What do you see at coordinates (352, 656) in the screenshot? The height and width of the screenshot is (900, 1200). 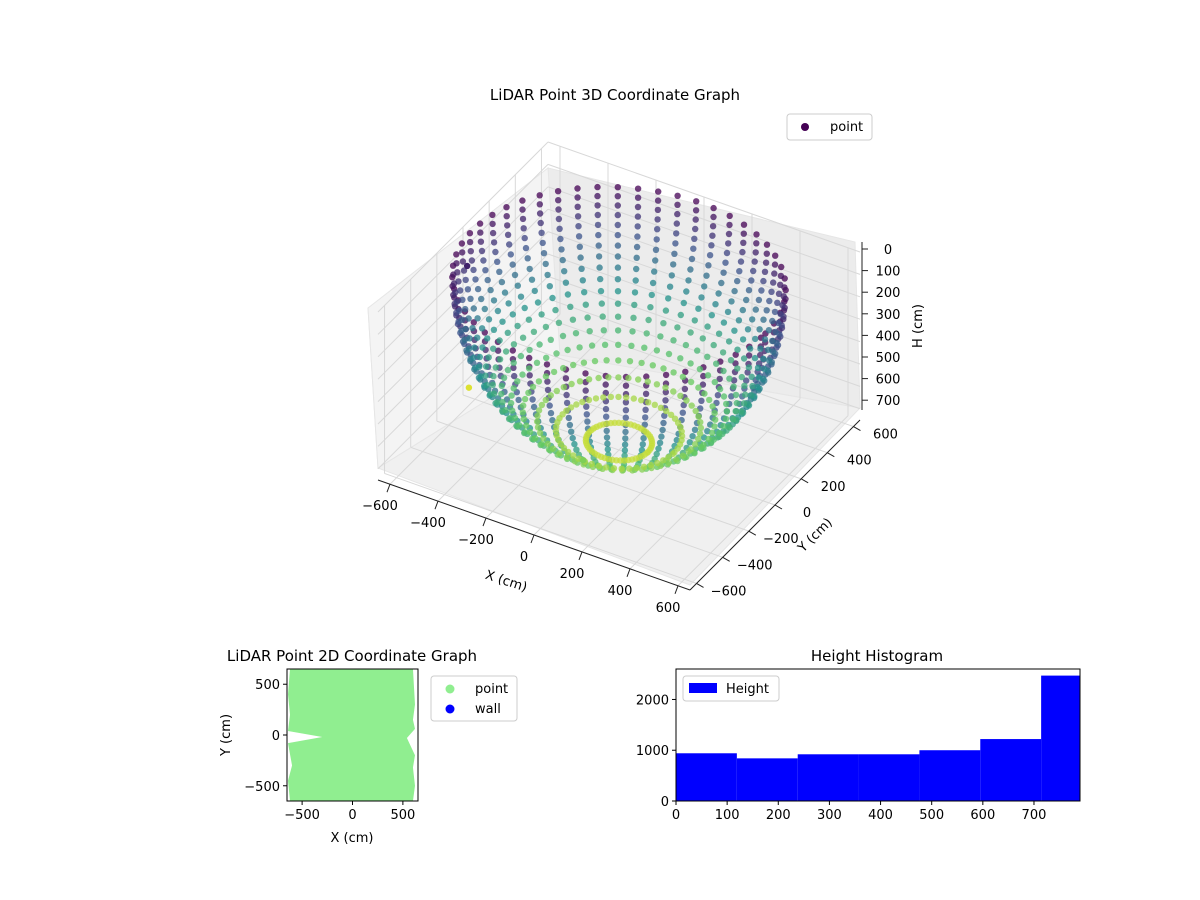 I see `plot-2d-title: LiDAR Point 2D Coordinate Graph` at bounding box center [352, 656].